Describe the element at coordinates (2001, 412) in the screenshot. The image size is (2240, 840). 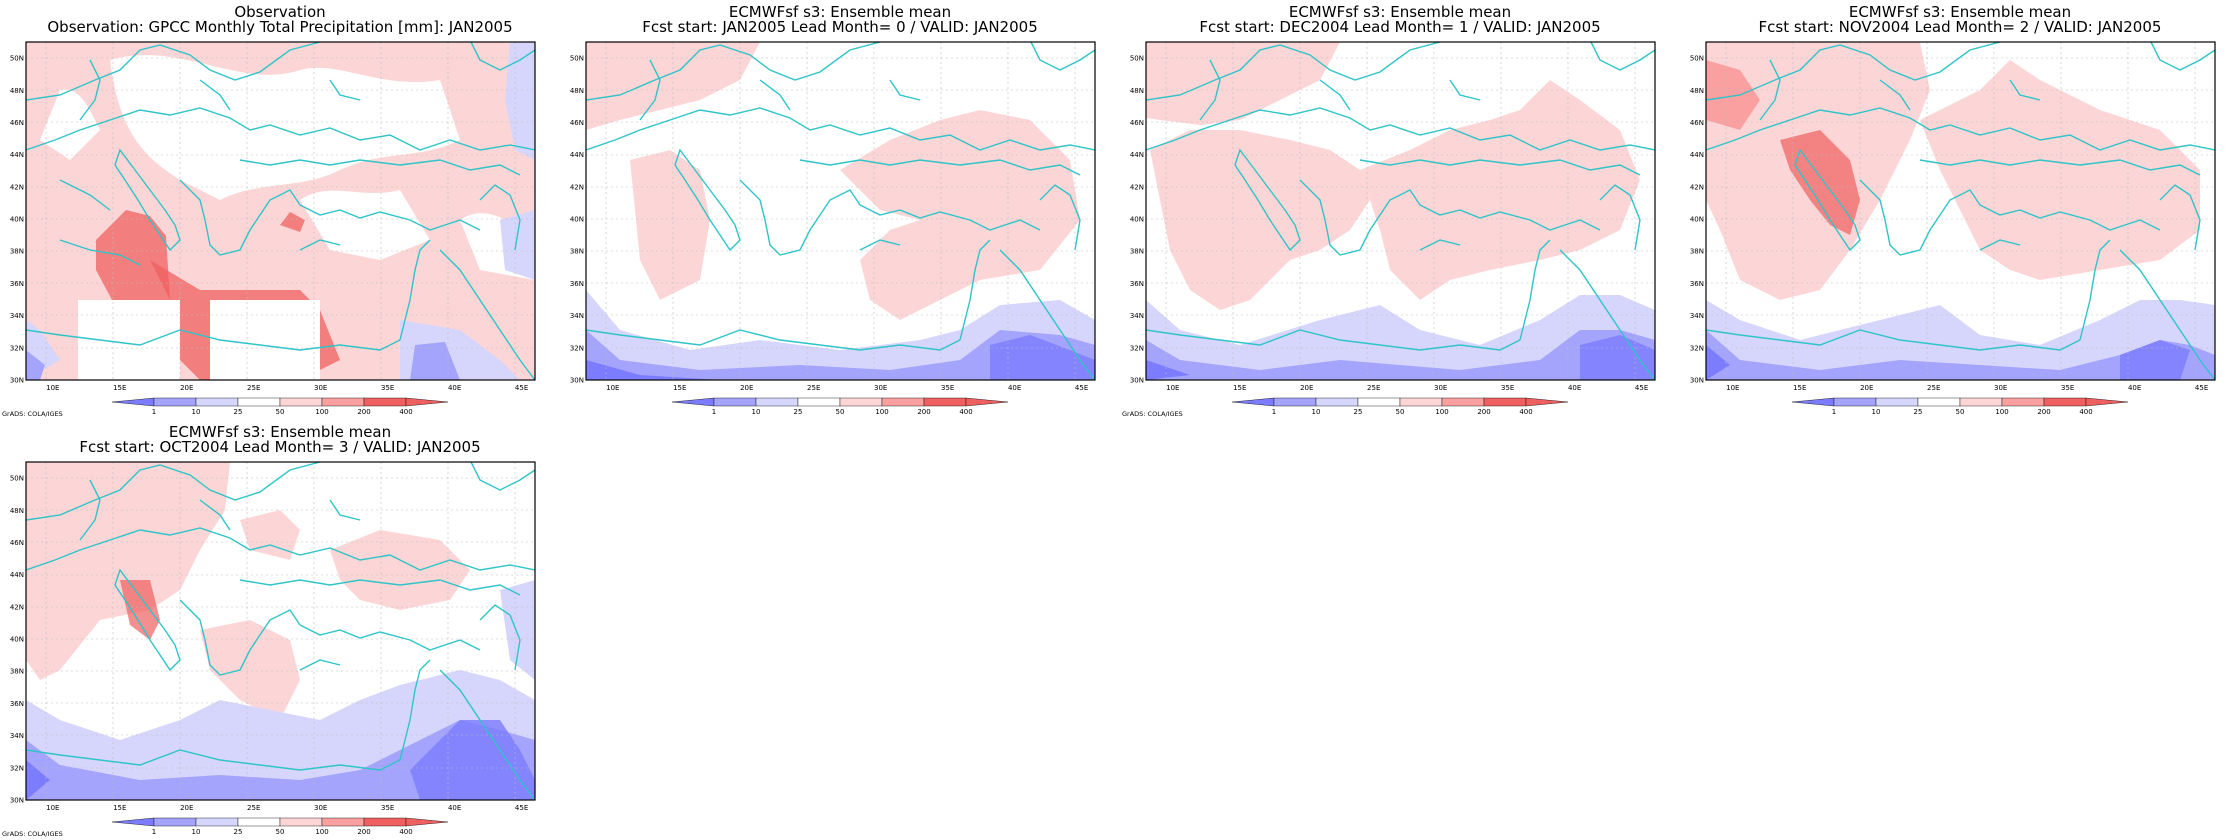
I see `colorbar-label: 100` at that location.